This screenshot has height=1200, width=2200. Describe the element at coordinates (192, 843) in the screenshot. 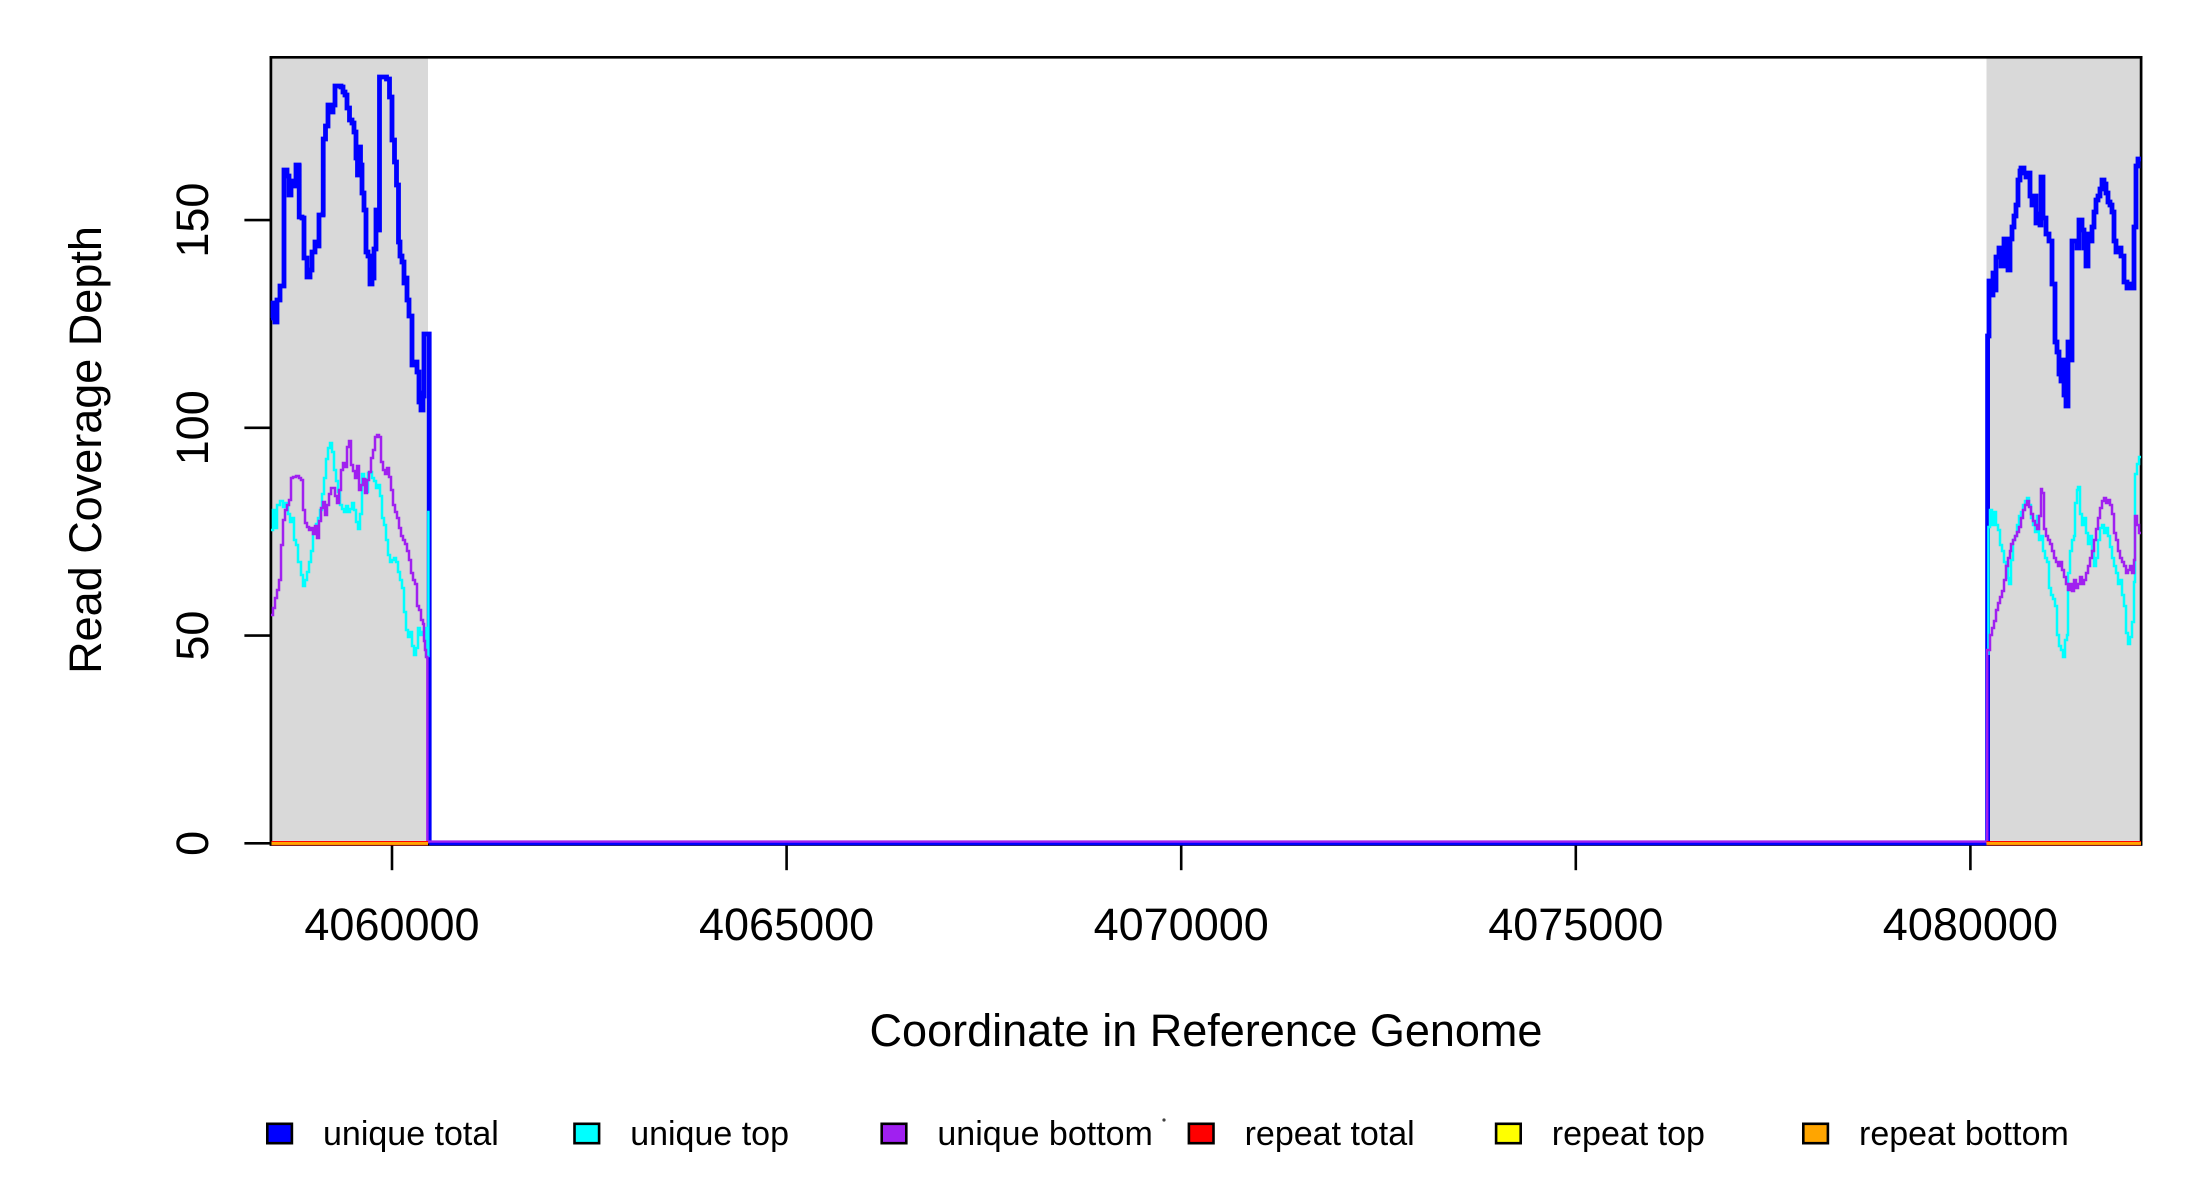

I see `svg-text: 0` at that location.